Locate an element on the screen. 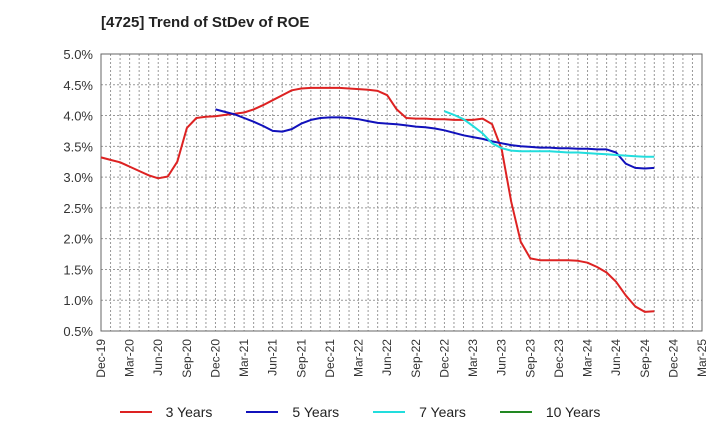 The width and height of the screenshot is (720, 440). x-tick-label: Sep-24 is located at coordinates (645, 358).